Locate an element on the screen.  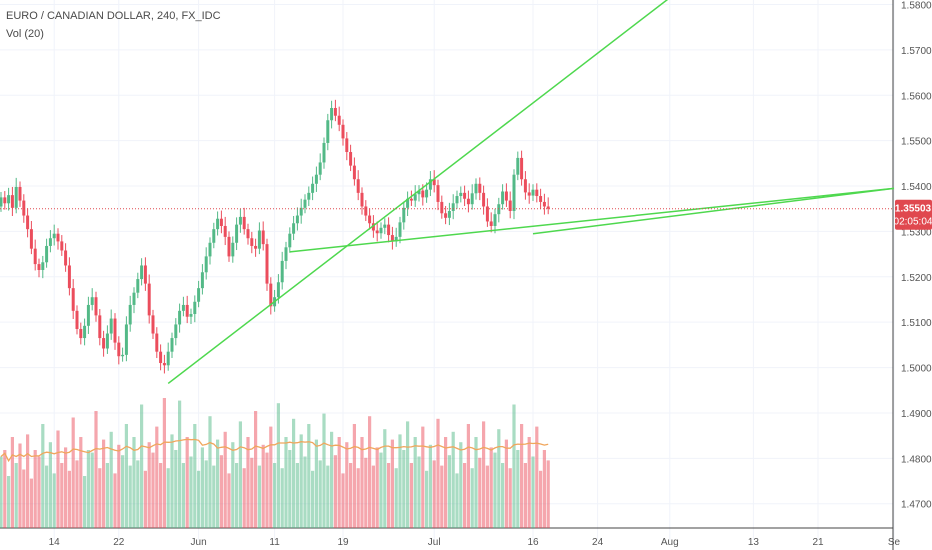
x-tick-label: 13 is located at coordinates (754, 542).